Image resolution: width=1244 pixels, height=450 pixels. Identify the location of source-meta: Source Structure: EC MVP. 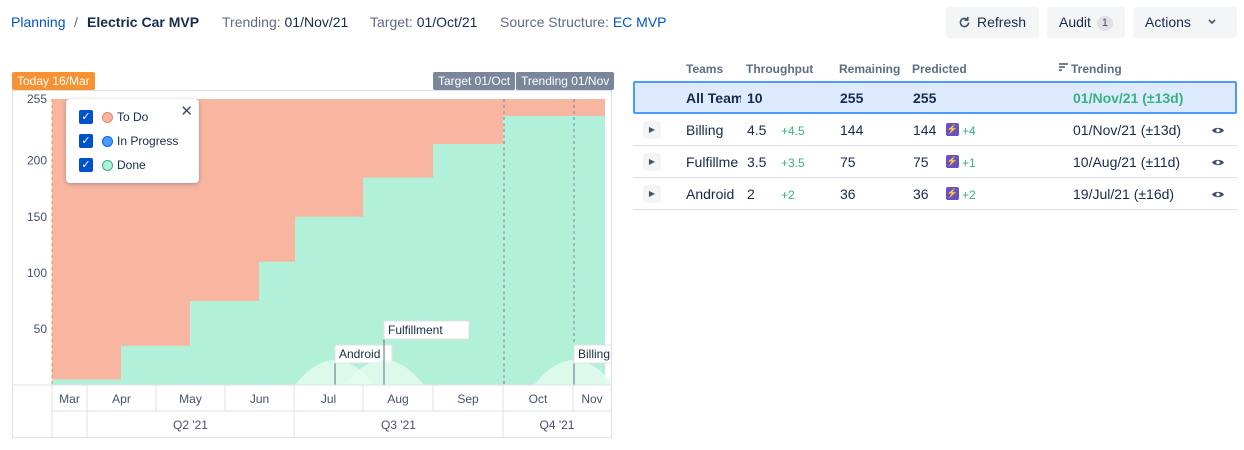
(583, 22).